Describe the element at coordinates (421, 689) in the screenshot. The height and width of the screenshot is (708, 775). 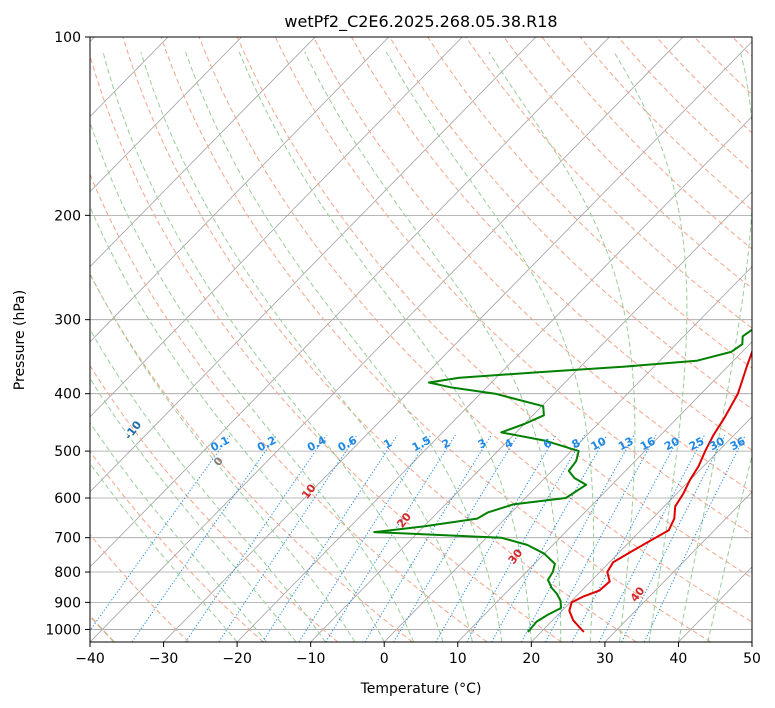
I see `x-axis-label: Temperature (°C)` at that location.